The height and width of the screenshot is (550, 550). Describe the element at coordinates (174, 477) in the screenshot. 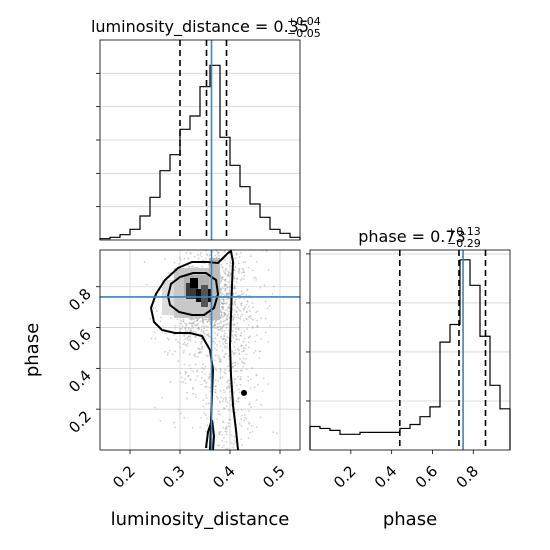

I see `x-tick-label: 0.3` at that location.